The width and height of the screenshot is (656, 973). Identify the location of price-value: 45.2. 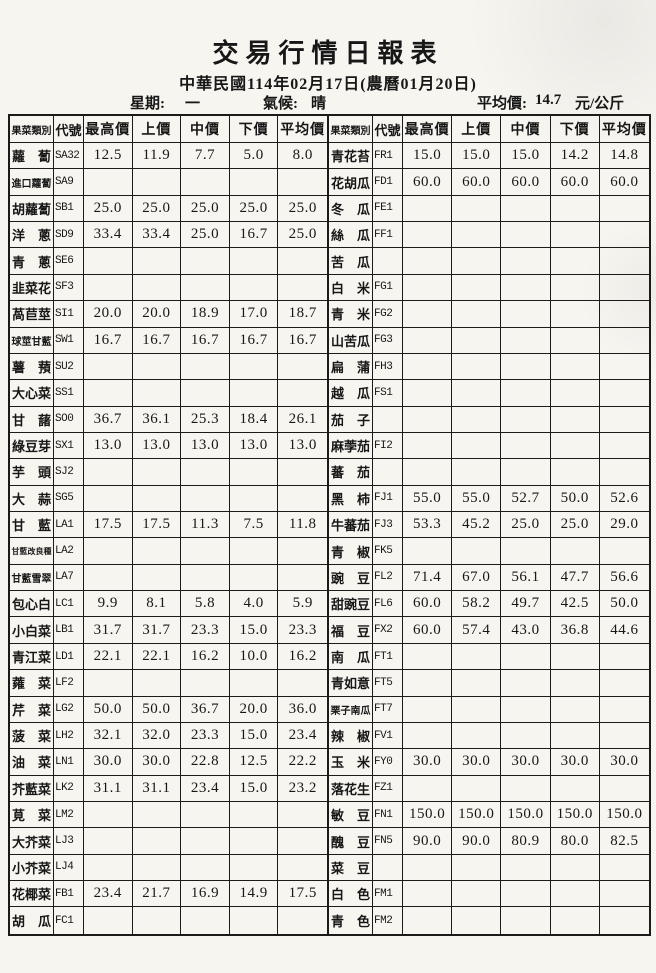
(477, 525).